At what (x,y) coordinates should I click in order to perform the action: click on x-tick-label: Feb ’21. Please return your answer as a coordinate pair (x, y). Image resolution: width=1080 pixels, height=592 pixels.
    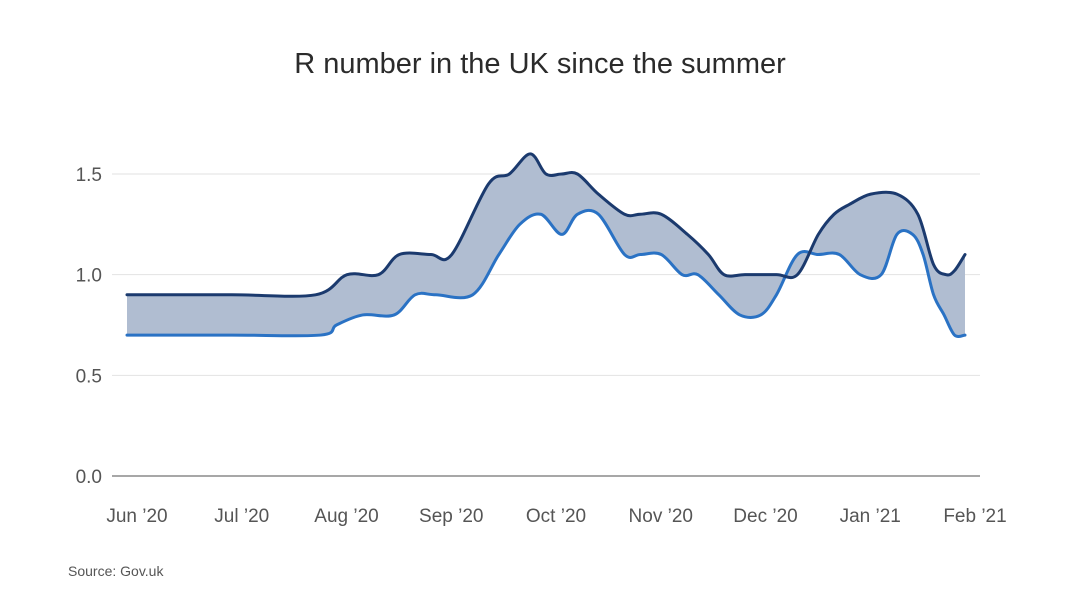
    Looking at the image, I should click on (974, 516).